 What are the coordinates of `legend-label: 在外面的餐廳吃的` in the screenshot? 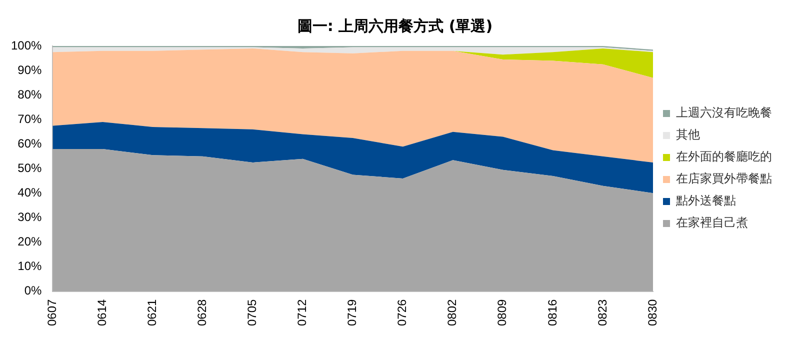 It's located at (724, 157).